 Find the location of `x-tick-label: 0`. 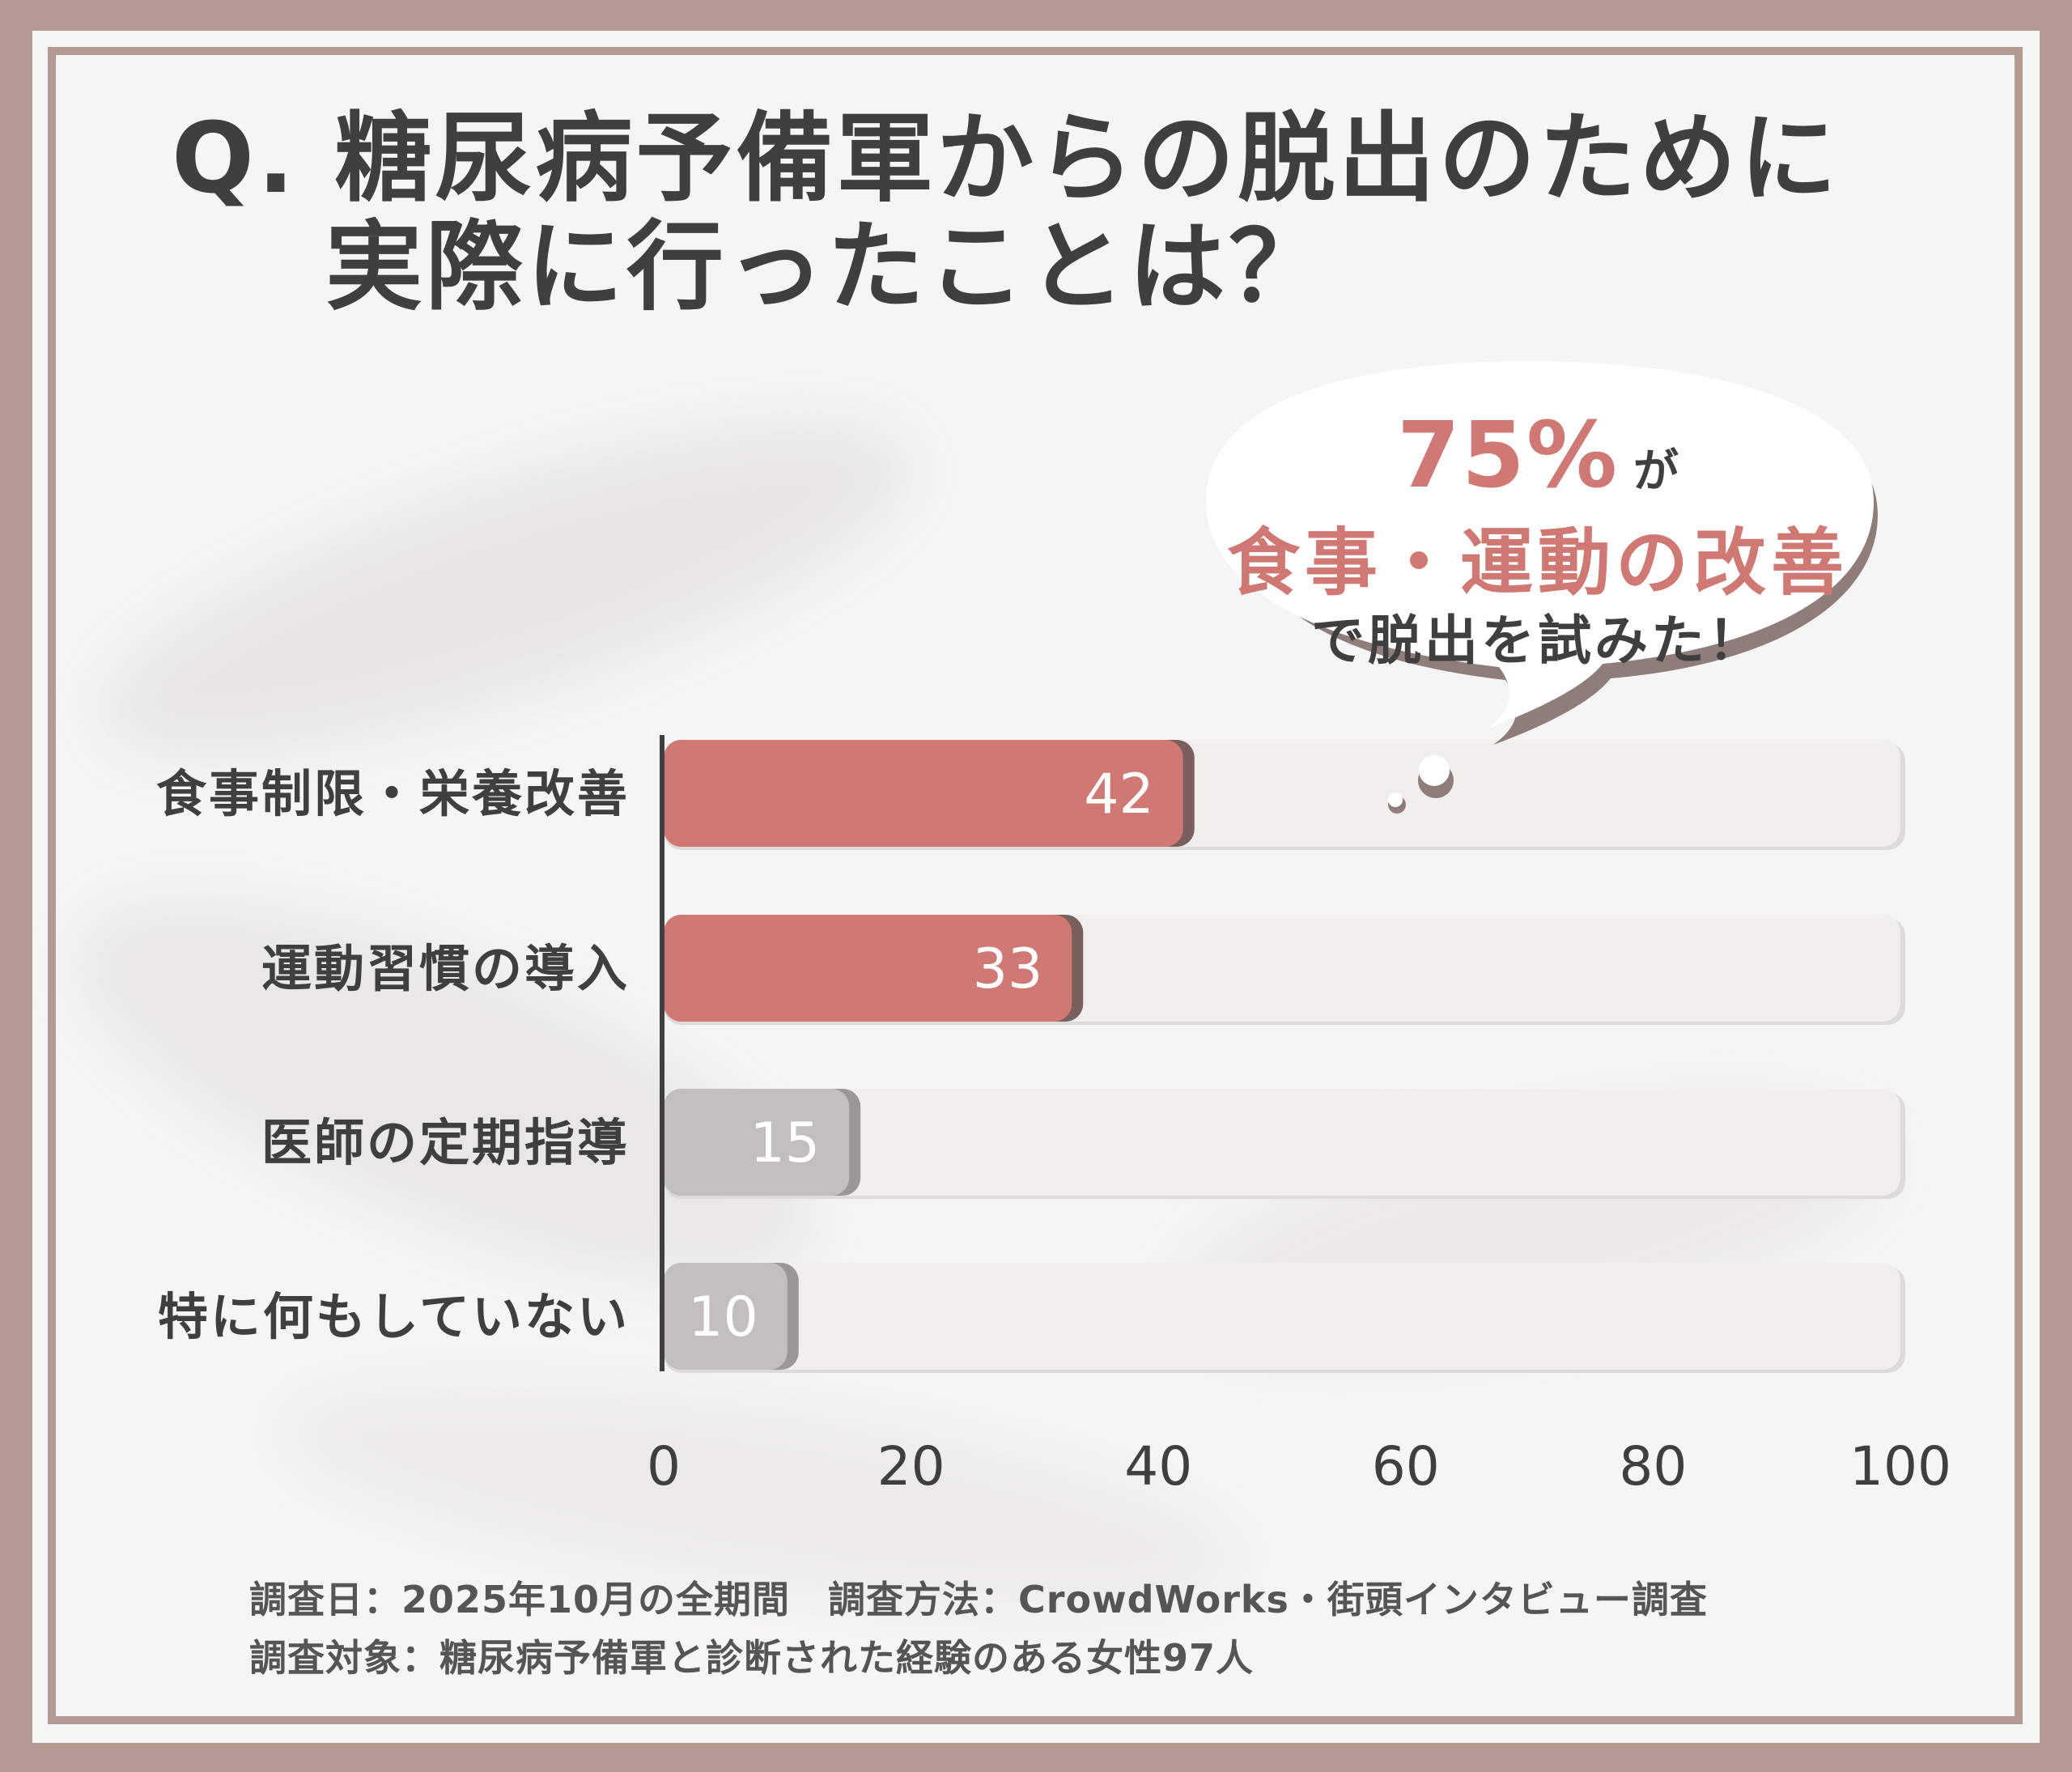

x-tick-label: 0 is located at coordinates (664, 1467).